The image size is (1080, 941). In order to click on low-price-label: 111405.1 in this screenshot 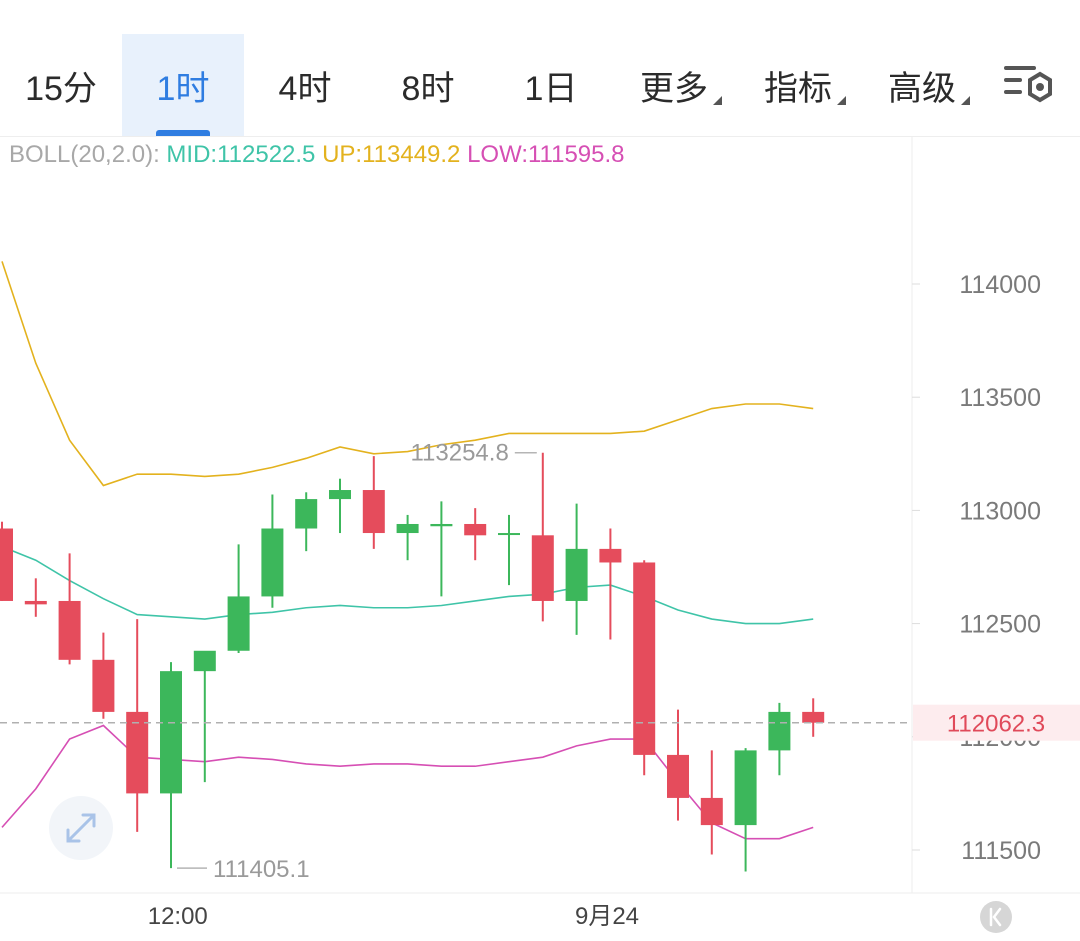, I will do `click(261, 869)`.